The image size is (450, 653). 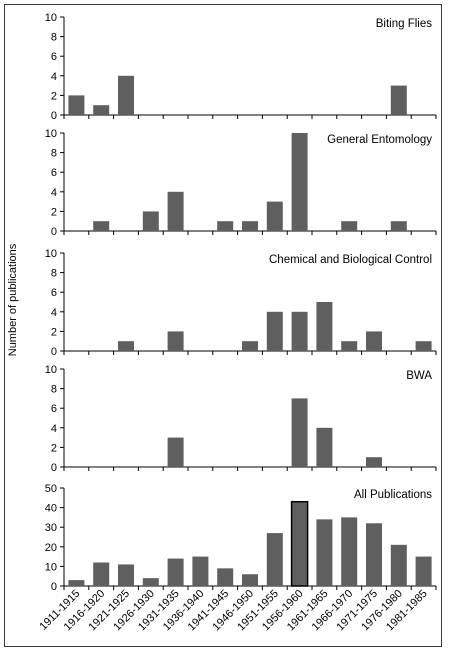 I want to click on panel-5: 0 10 20 30 40 50 All Publications, so click(x=241, y=538).